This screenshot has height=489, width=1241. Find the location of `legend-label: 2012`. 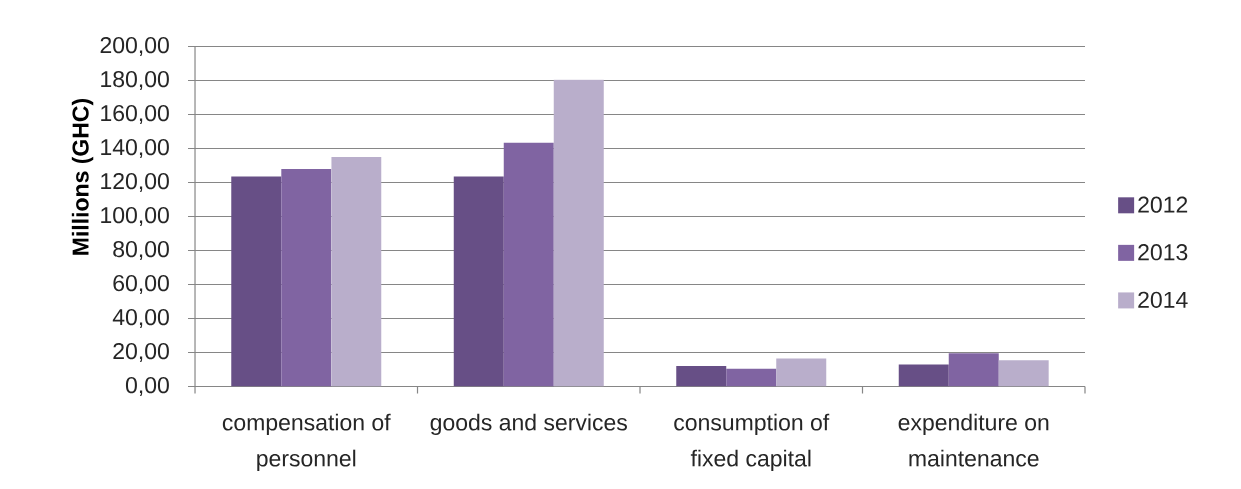

legend-label: 2012 is located at coordinates (1163, 204).